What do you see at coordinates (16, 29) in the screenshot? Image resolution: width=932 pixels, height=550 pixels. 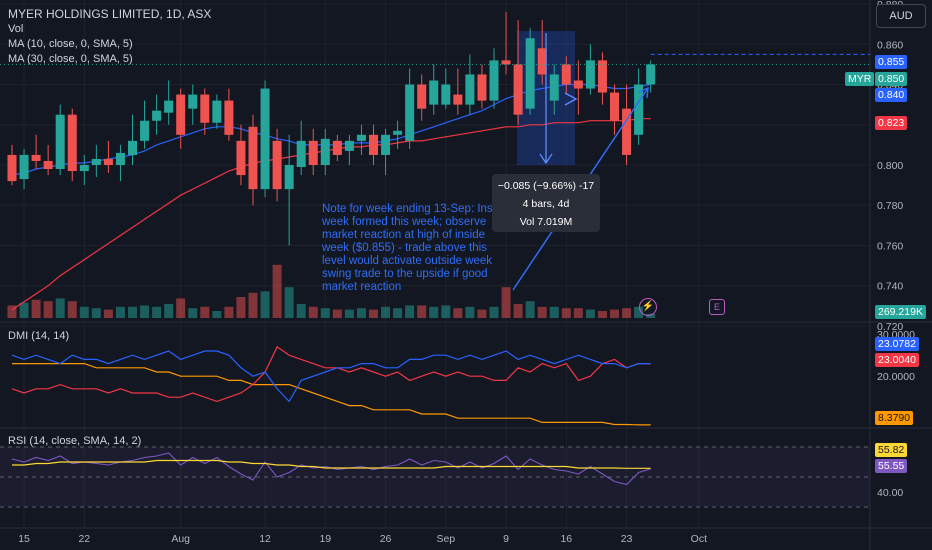 I see `vol-legend: Vol` at bounding box center [16, 29].